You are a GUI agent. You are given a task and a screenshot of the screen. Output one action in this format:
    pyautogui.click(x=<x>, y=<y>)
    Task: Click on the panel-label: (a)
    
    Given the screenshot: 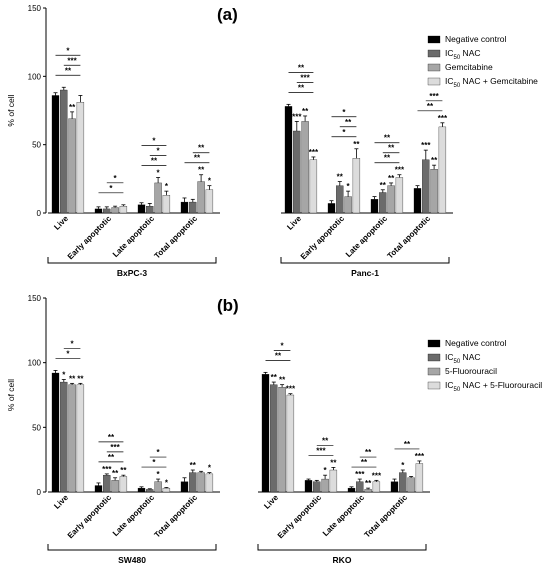 What is the action you would take?
    pyautogui.click(x=227, y=14)
    